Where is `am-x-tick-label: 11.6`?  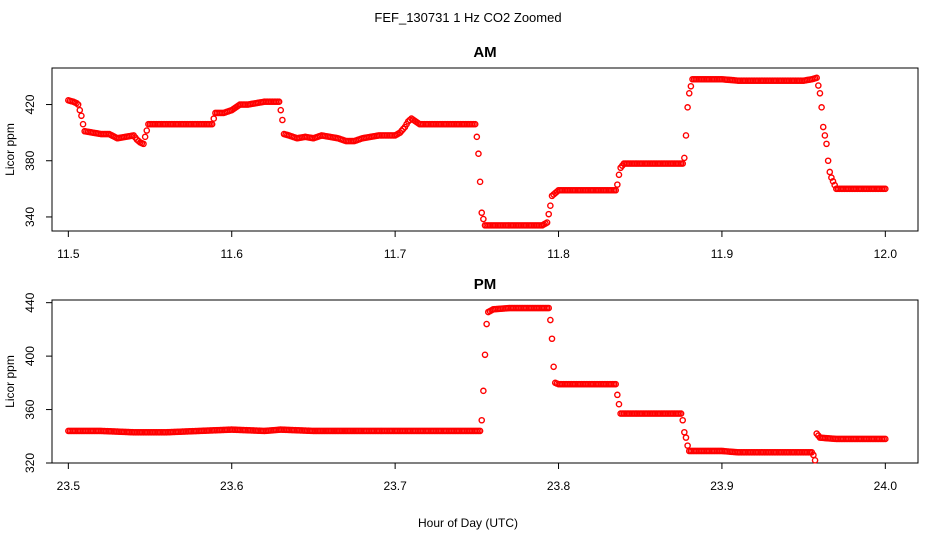
am-x-tick-label: 11.6 is located at coordinates (232, 254).